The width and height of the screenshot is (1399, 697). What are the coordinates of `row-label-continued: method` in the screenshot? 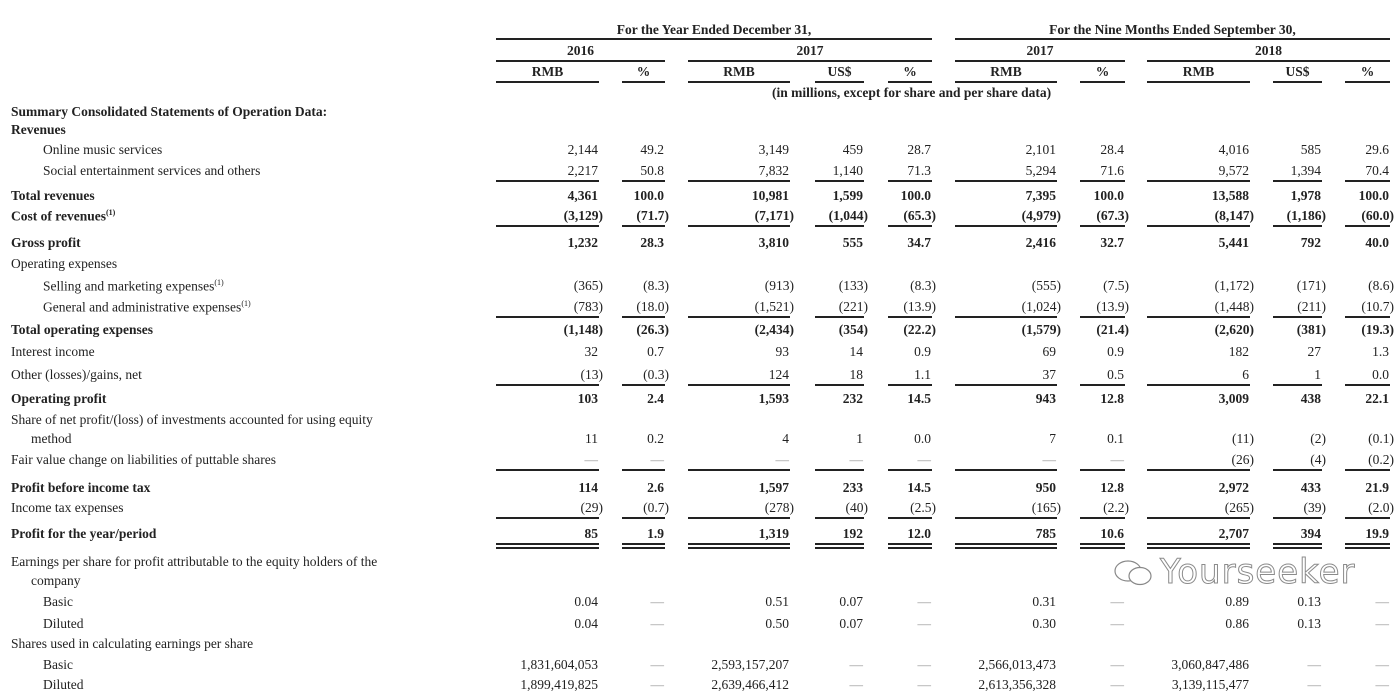 It's located at (51, 438).